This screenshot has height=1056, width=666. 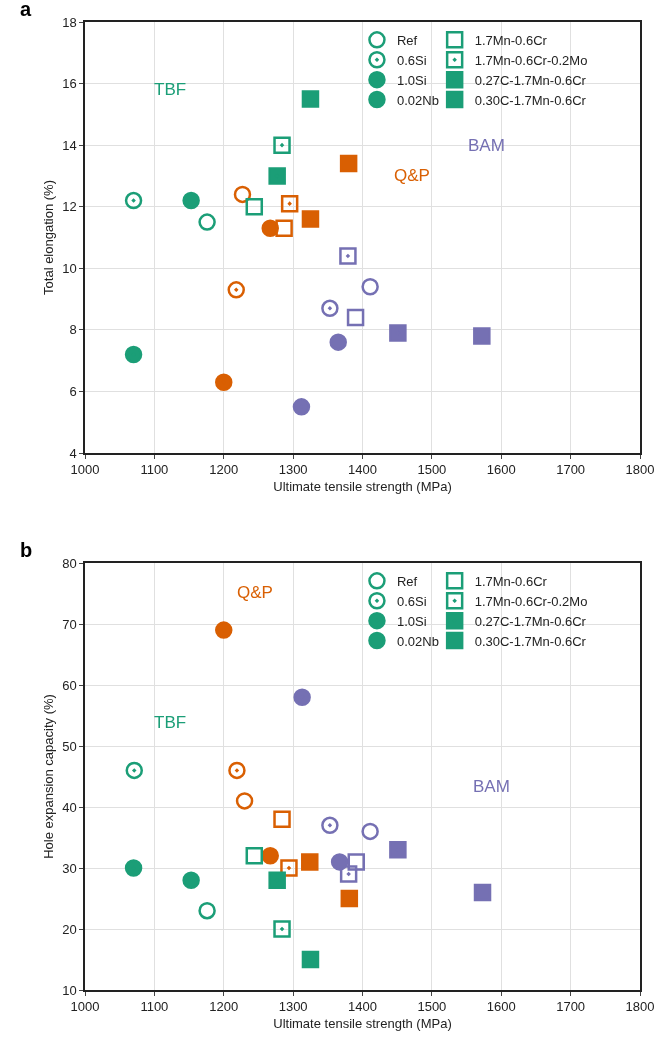 I want to click on y-tick-label: 12, so click(x=69, y=207).